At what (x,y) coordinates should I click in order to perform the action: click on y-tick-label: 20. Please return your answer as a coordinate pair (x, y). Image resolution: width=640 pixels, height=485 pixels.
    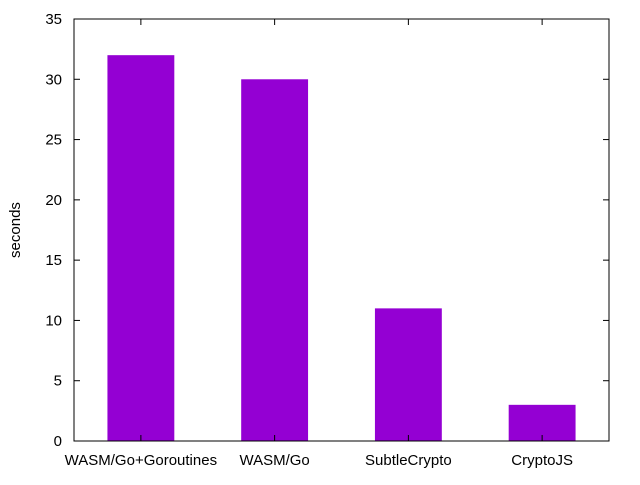
    Looking at the image, I should click on (53, 200).